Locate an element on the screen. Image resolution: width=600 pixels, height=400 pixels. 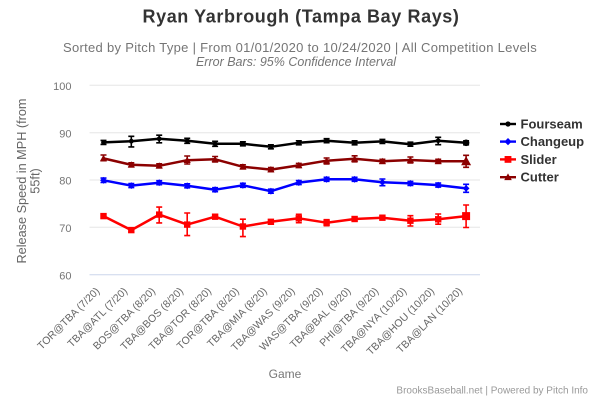
svg-text: Game is located at coordinates (285, 374).